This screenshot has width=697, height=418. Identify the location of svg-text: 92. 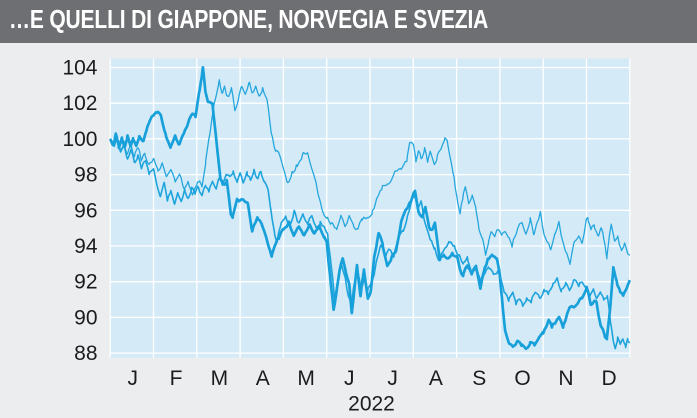
(85, 282).